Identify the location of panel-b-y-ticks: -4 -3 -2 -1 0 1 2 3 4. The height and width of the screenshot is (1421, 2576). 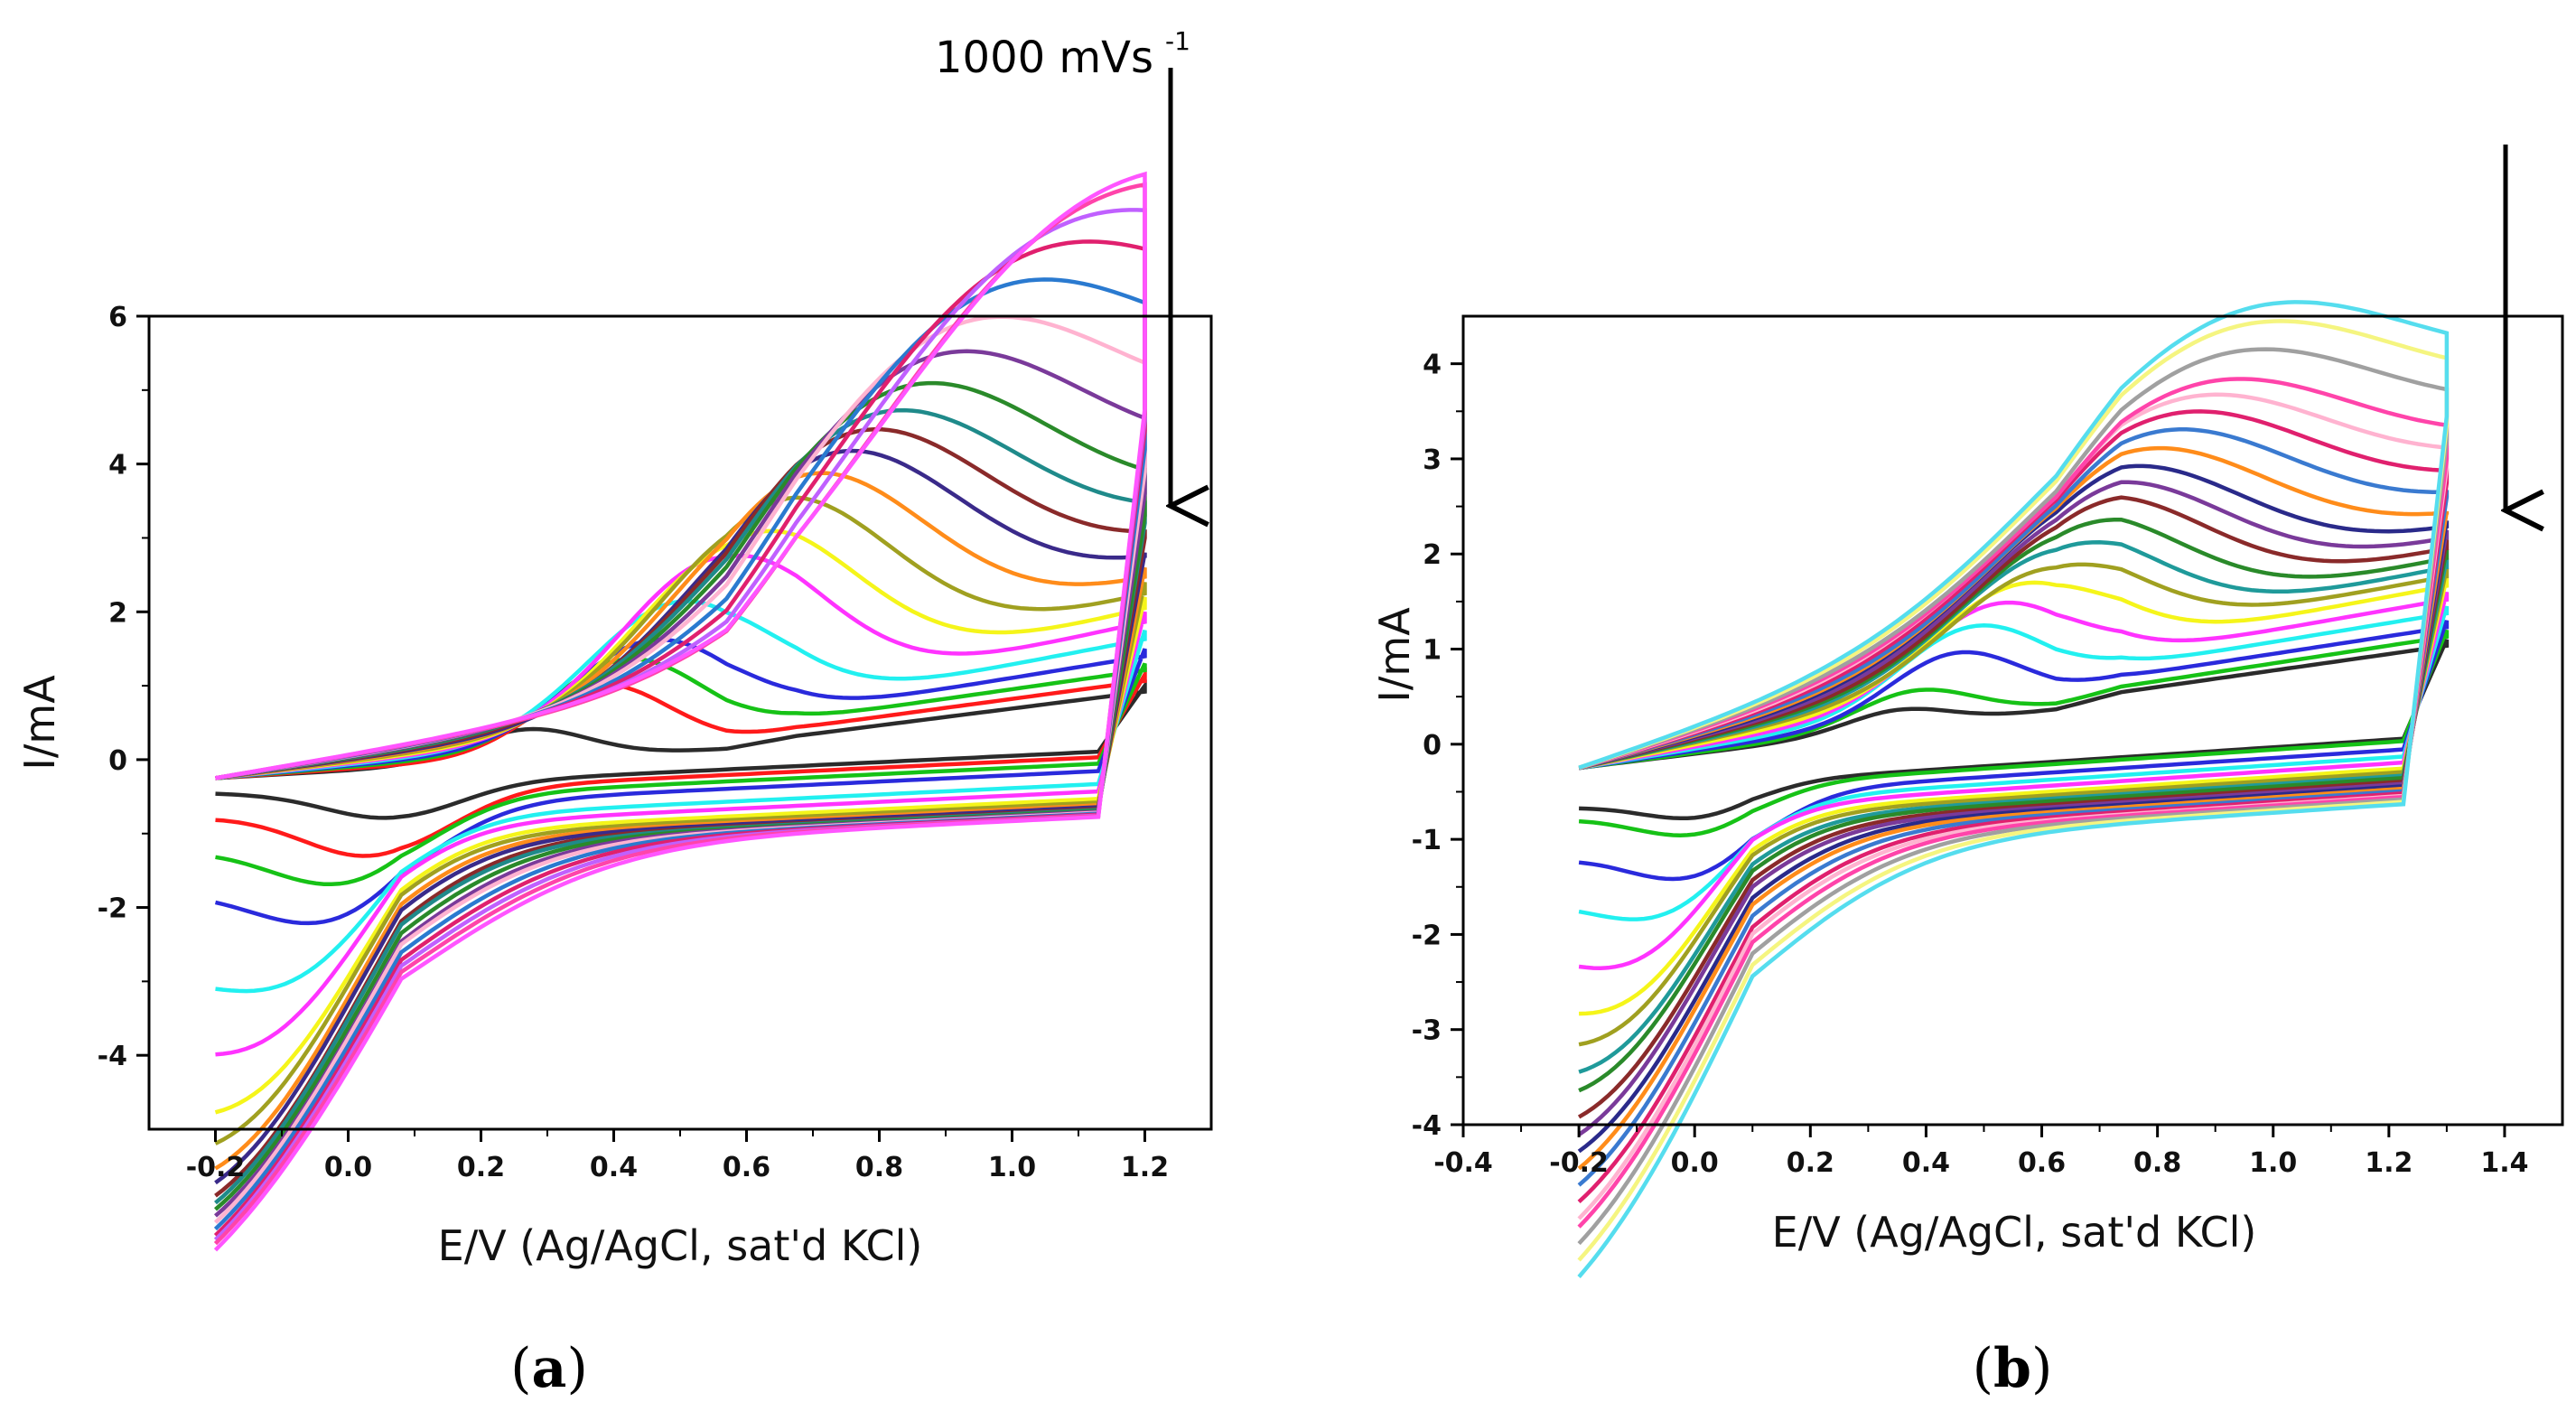
(1438, 746).